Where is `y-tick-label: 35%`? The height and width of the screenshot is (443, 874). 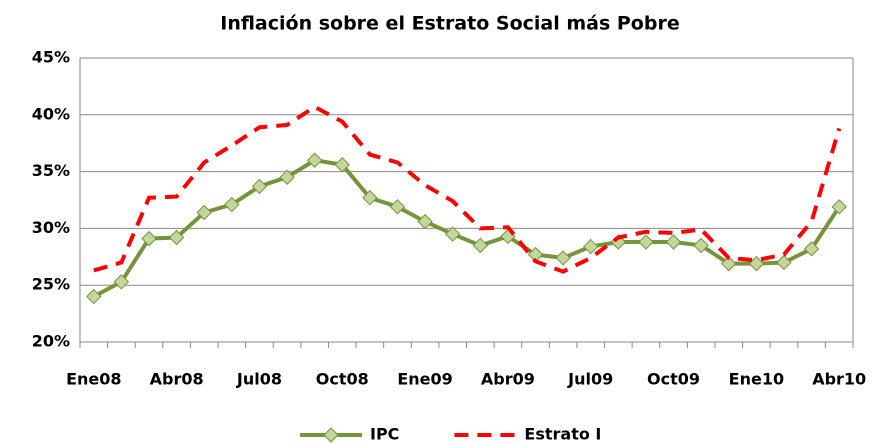
y-tick-label: 35% is located at coordinates (51, 170).